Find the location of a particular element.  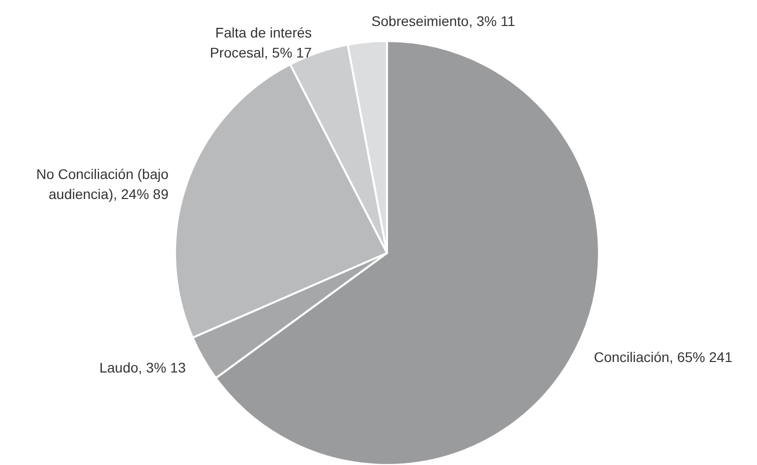

slice-label: Conciliación, 65% 241 is located at coordinates (663, 357).